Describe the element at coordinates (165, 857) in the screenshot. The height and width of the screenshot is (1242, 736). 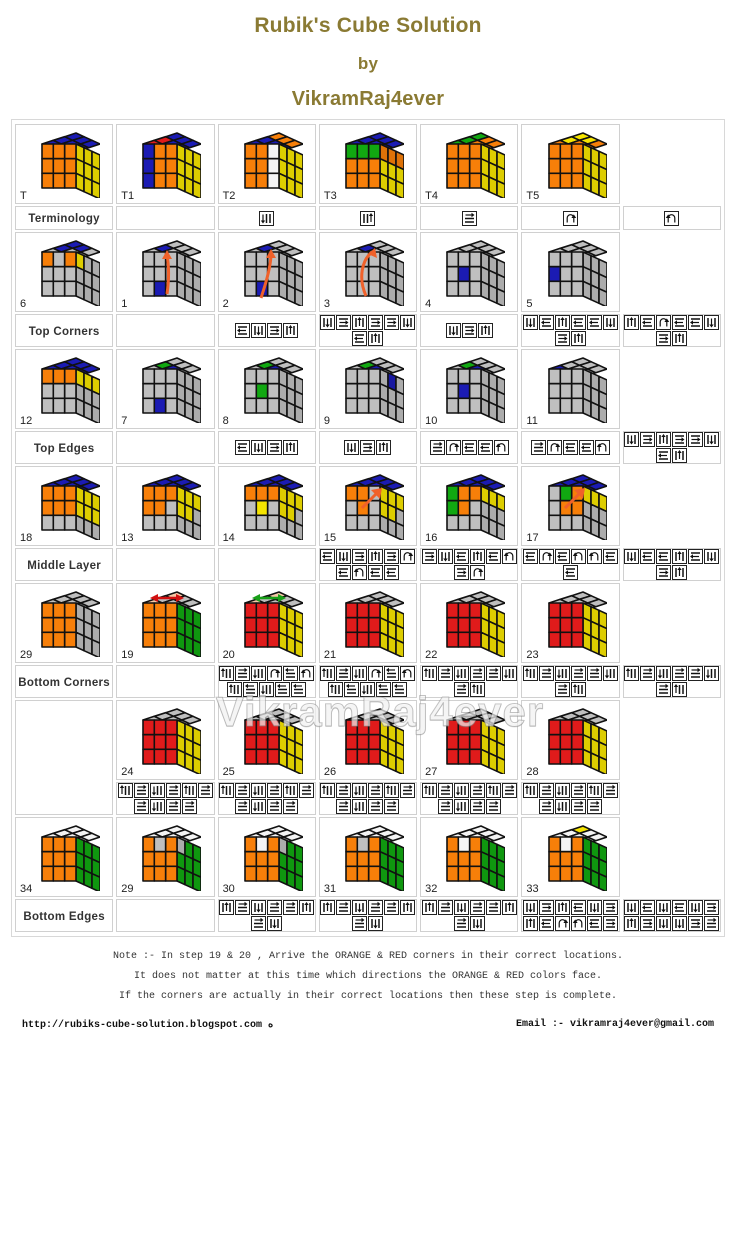
I see `cube-cell-29: 29` at that location.